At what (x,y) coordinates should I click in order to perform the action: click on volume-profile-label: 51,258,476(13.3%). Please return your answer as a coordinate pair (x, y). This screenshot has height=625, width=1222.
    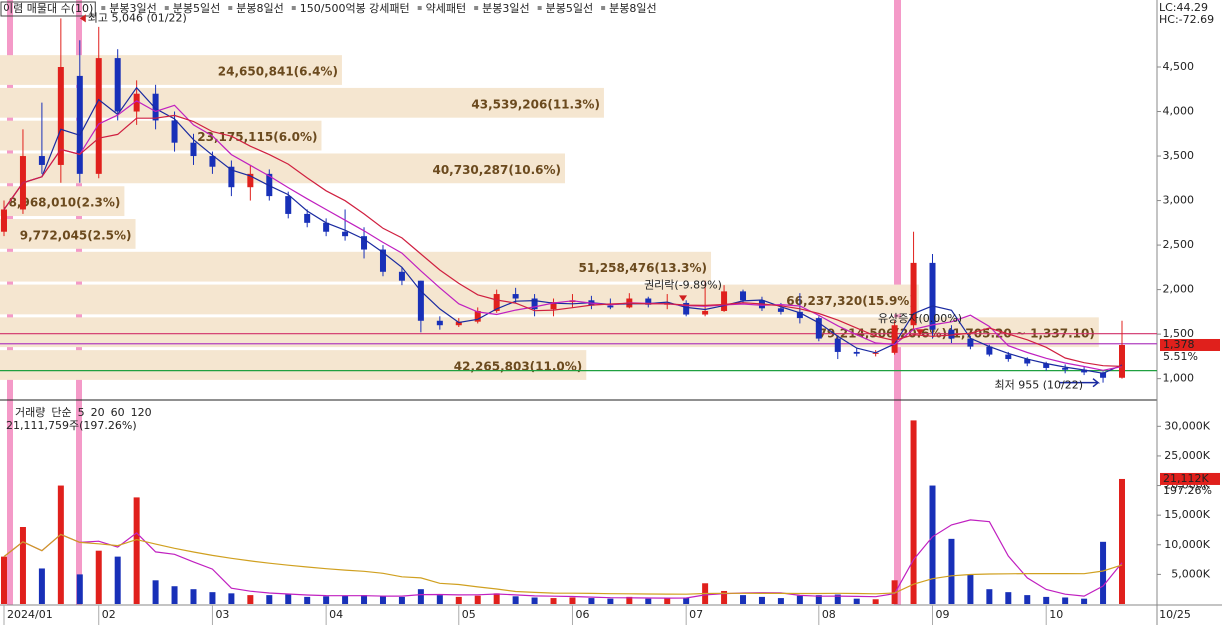
    Looking at the image, I should click on (643, 268).